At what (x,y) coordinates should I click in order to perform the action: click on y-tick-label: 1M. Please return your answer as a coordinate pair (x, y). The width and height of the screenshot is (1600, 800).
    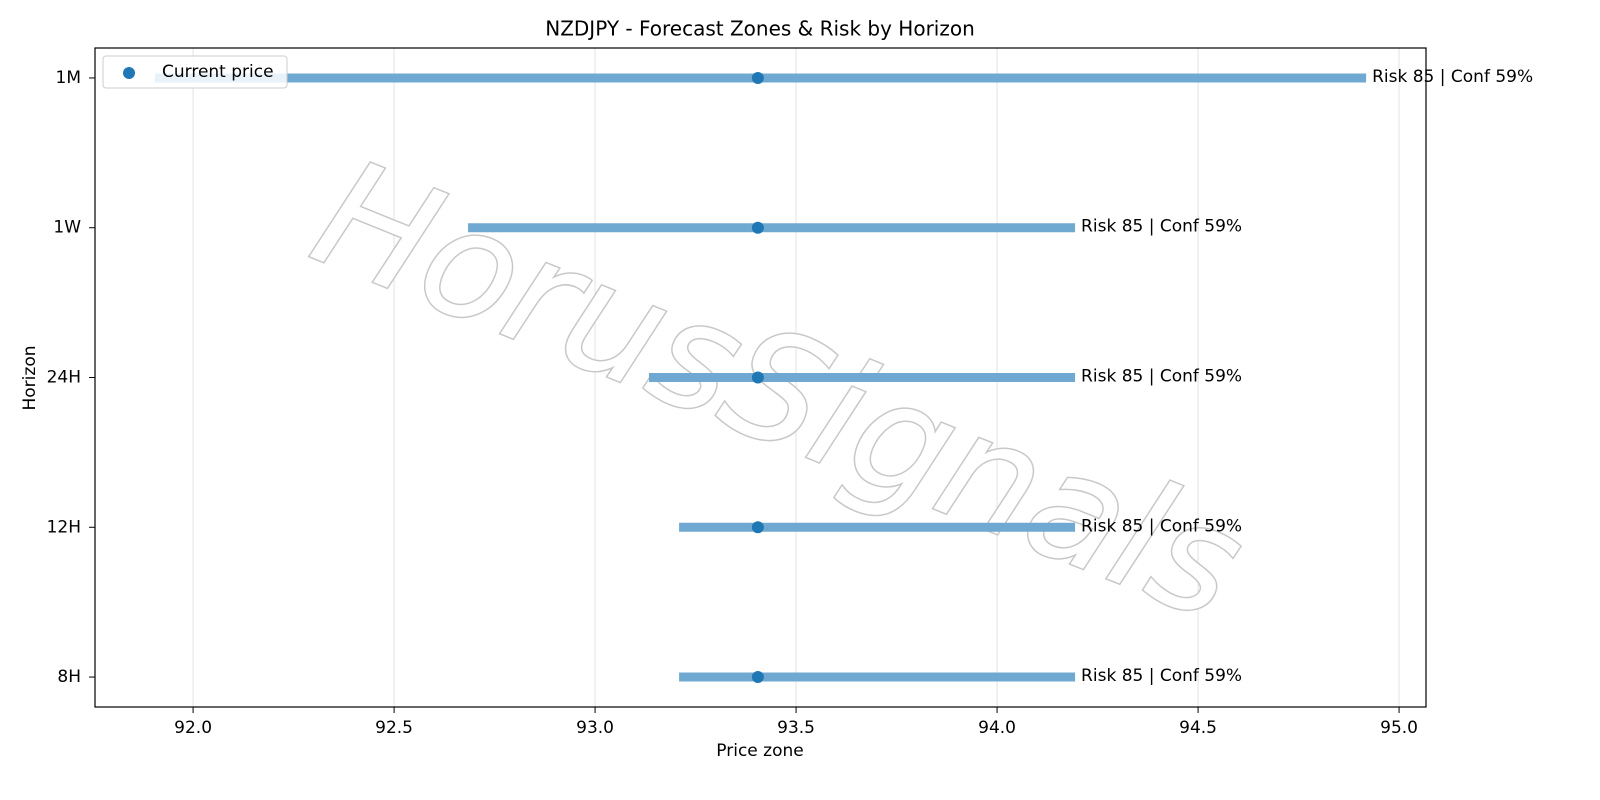
    Looking at the image, I should click on (68, 78).